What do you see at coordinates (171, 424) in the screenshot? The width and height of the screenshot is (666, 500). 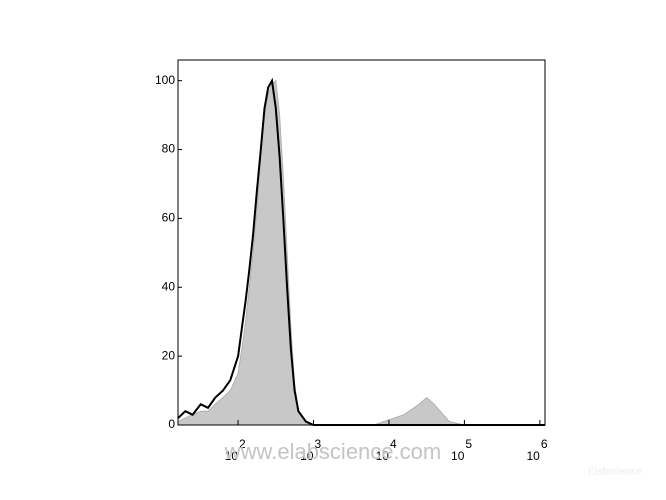 I see `y-tick-label: 0` at bounding box center [171, 424].